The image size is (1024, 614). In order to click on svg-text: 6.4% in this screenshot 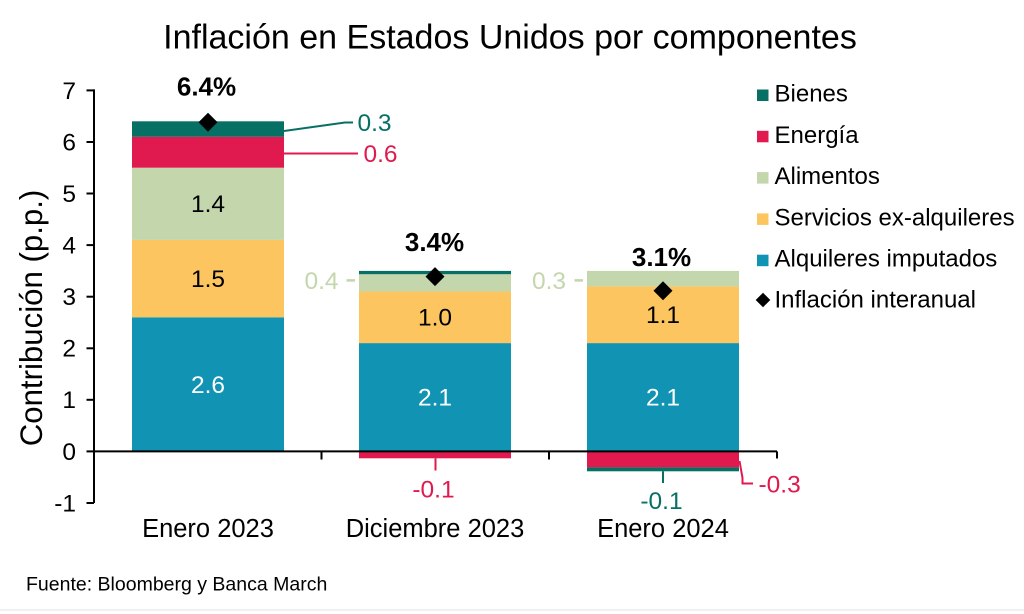, I will do `click(206, 87)`.